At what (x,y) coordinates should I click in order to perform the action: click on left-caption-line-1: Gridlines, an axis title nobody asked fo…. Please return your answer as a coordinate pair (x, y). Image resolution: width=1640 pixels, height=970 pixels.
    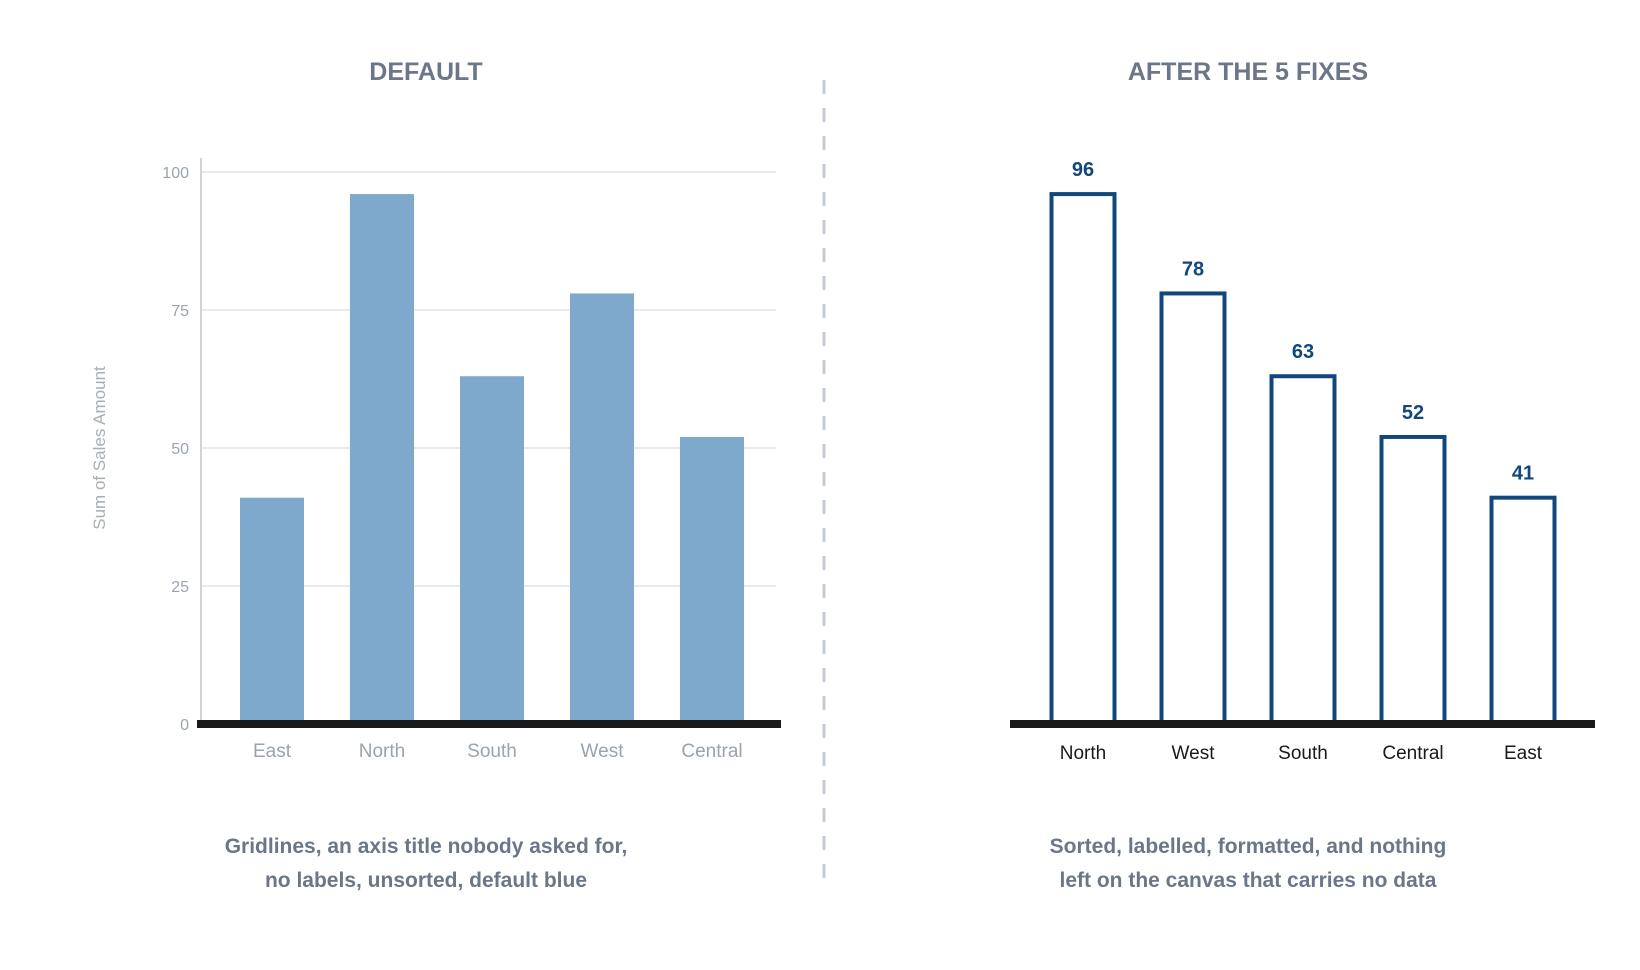
    Looking at the image, I should click on (426, 846).